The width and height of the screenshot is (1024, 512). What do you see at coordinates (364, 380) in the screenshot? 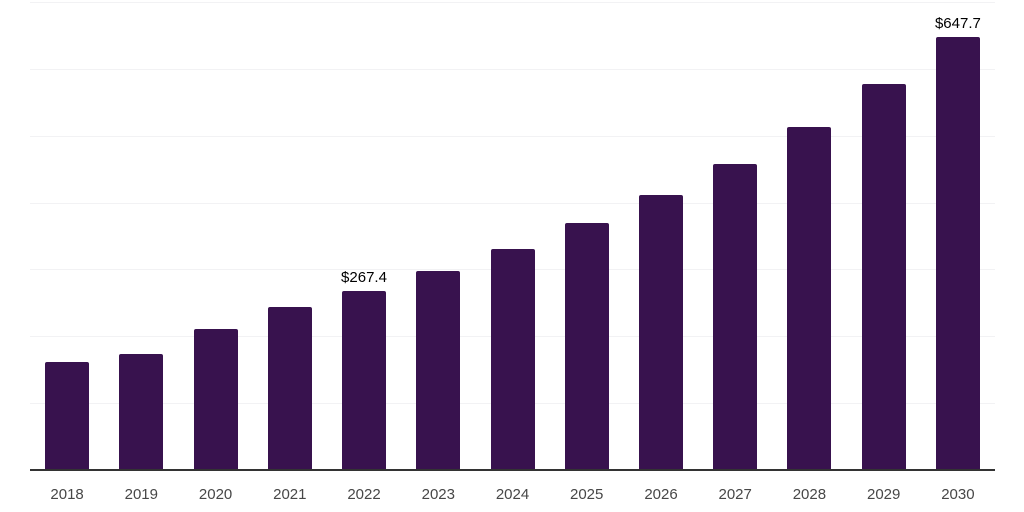
I see `bar-2022` at bounding box center [364, 380].